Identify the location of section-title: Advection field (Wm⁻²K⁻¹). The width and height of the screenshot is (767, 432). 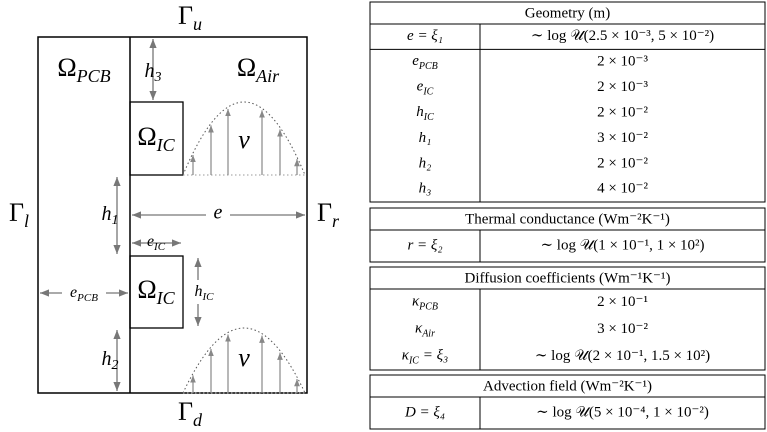
(567, 386).